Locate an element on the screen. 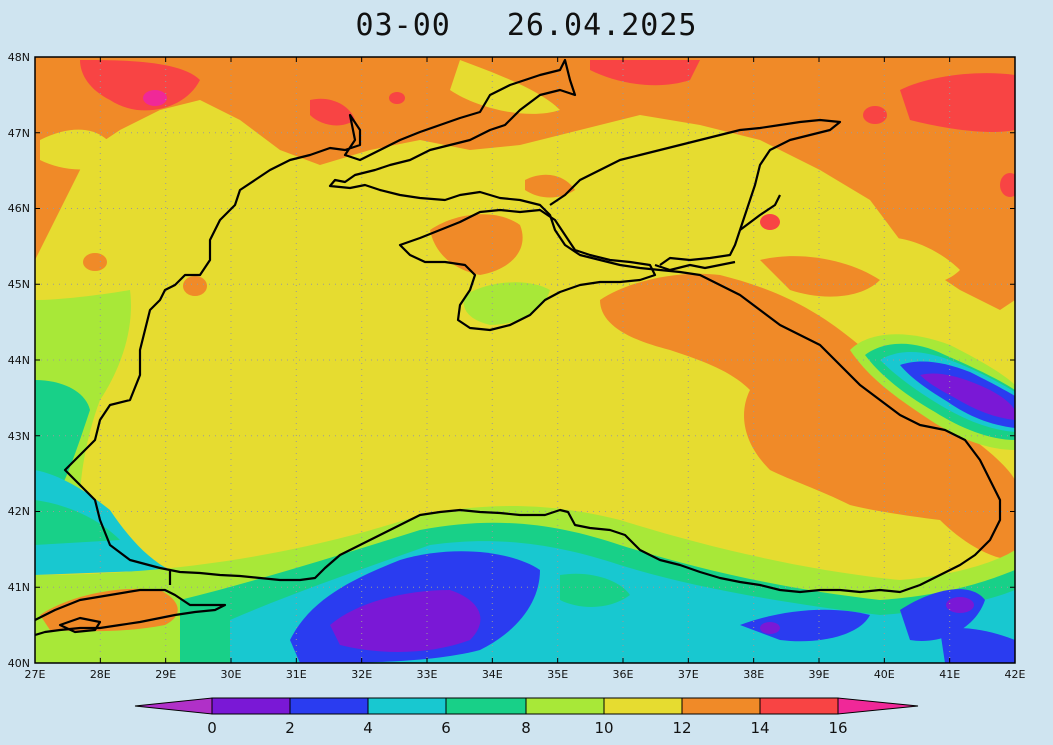 Image resolution: width=1053 pixels, height=745 pixels. lat-labels: 48N 47N 46N 45N 44N 43N 42N 41N 40N is located at coordinates (19, 360).